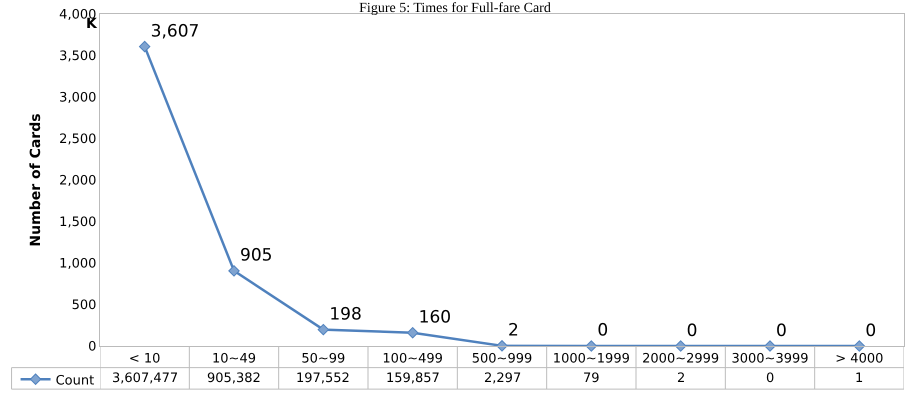  What do you see at coordinates (323, 359) in the screenshot?
I see `x-tick-label: 50~99` at bounding box center [323, 359].